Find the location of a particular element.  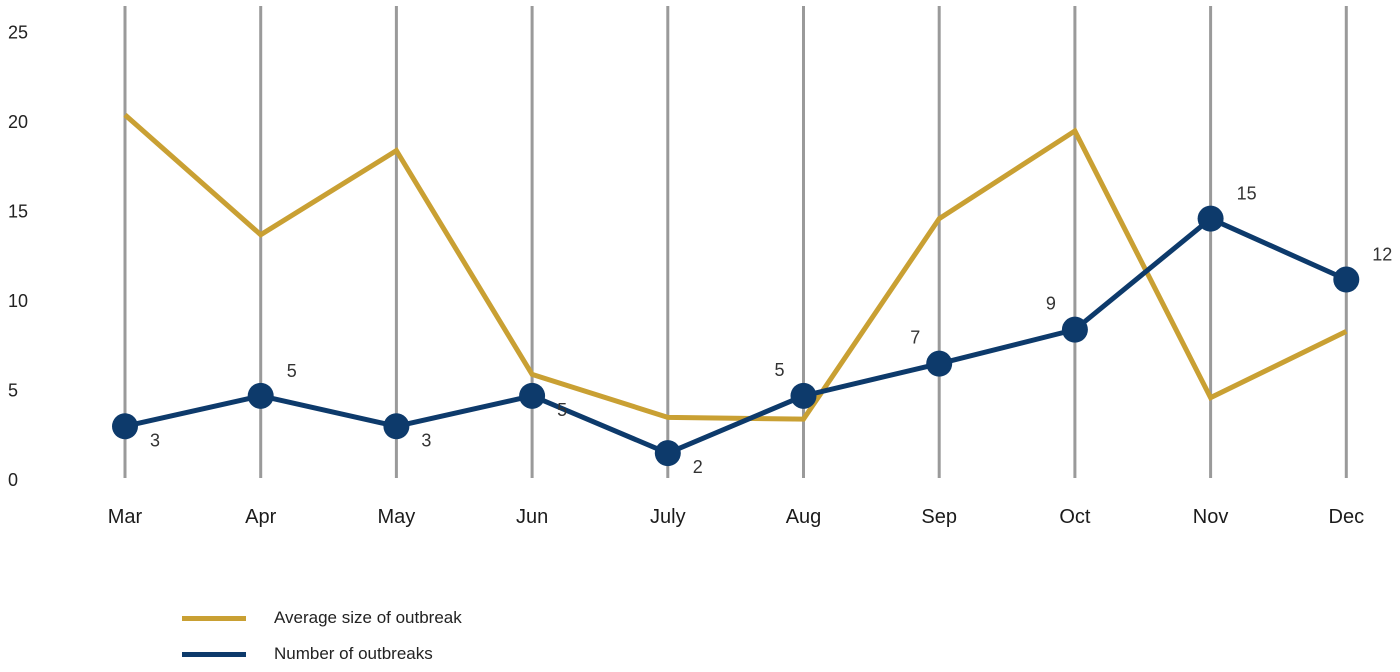

legend-label-average-size: Average size of outbreak is located at coordinates (368, 617).